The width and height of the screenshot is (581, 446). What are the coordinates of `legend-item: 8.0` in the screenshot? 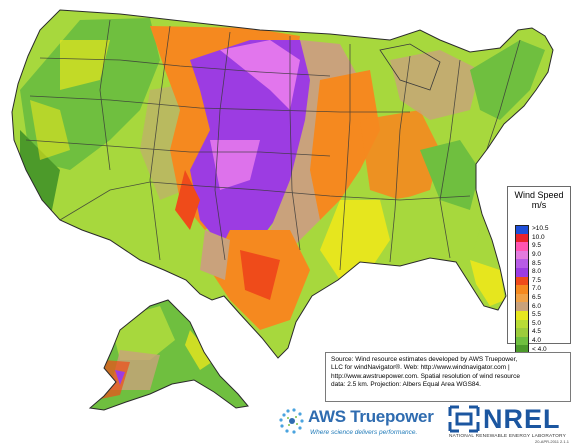 It's located at (531, 272).